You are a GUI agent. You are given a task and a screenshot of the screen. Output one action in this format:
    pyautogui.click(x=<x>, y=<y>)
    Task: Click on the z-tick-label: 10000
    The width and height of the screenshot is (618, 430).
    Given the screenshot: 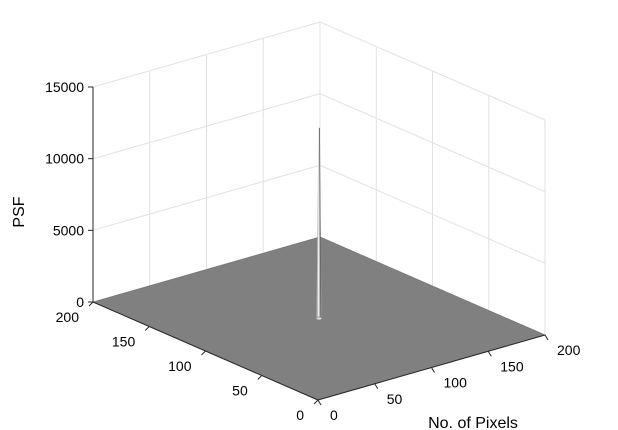 What is the action you would take?
    pyautogui.click(x=64, y=159)
    